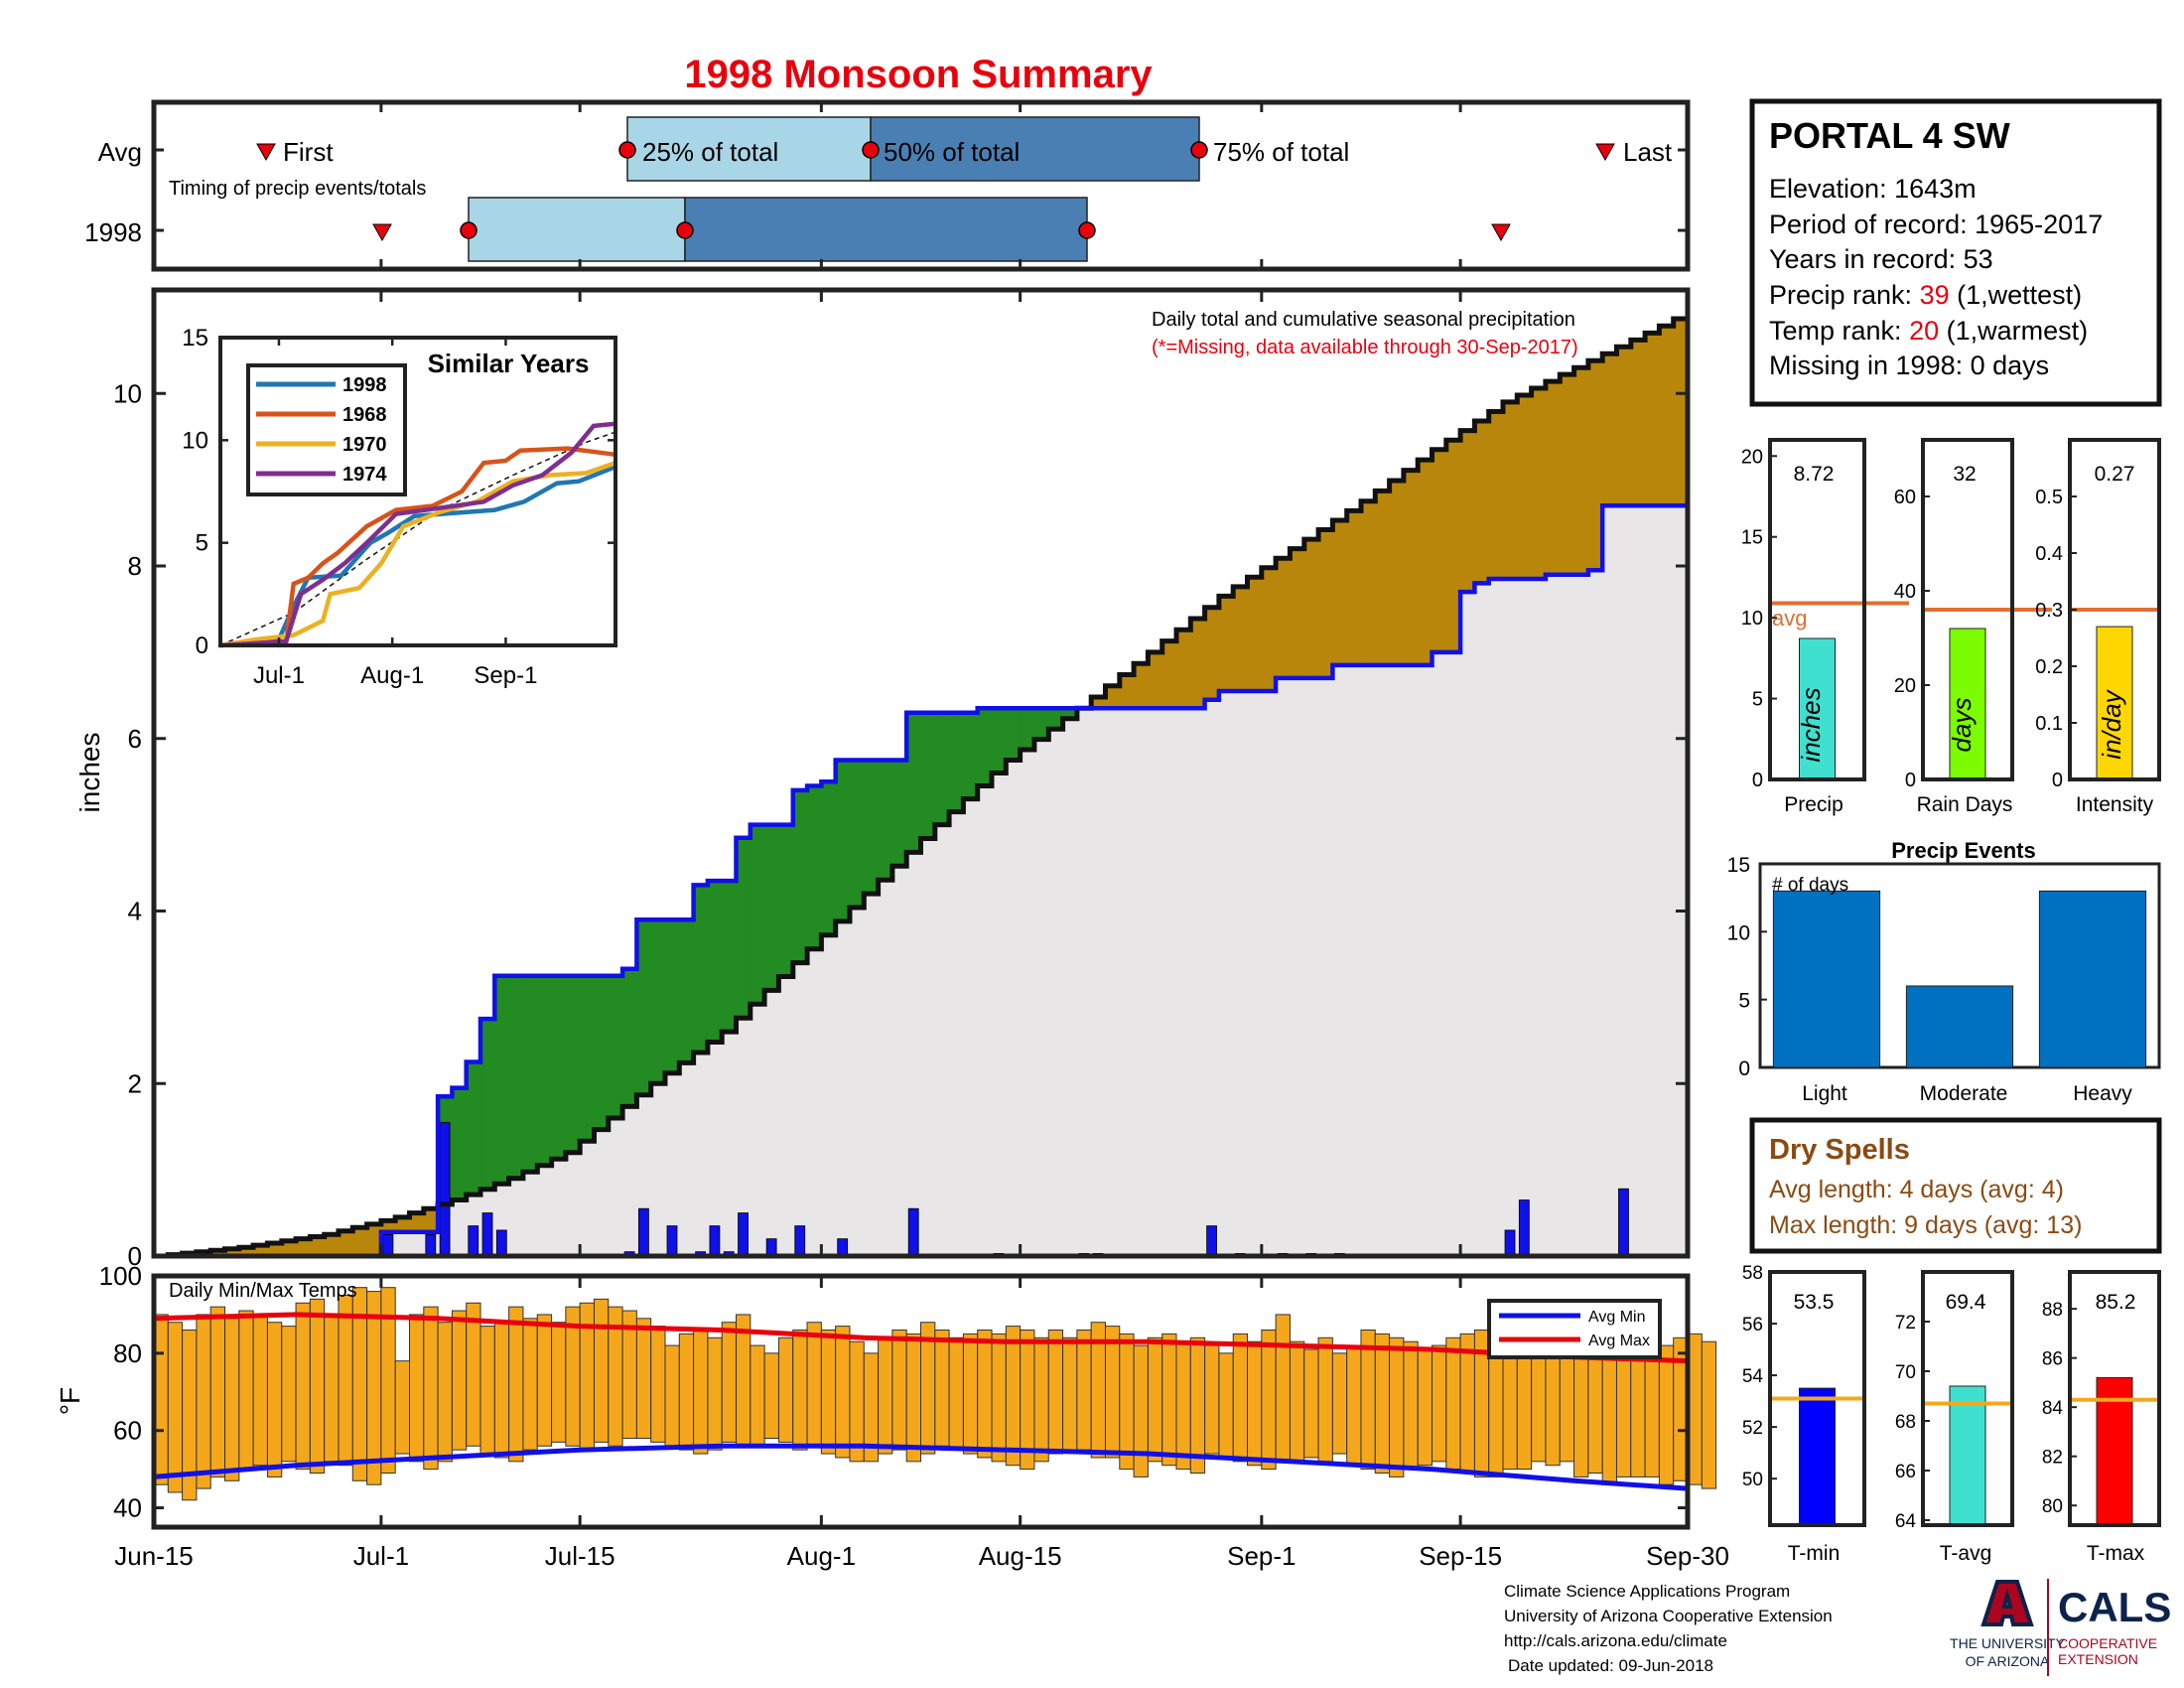 Image resolution: width=2184 pixels, height=1688 pixels. Describe the element at coordinates (1744, 1068) in the screenshot. I see `events-ytick-label: 0` at that location.